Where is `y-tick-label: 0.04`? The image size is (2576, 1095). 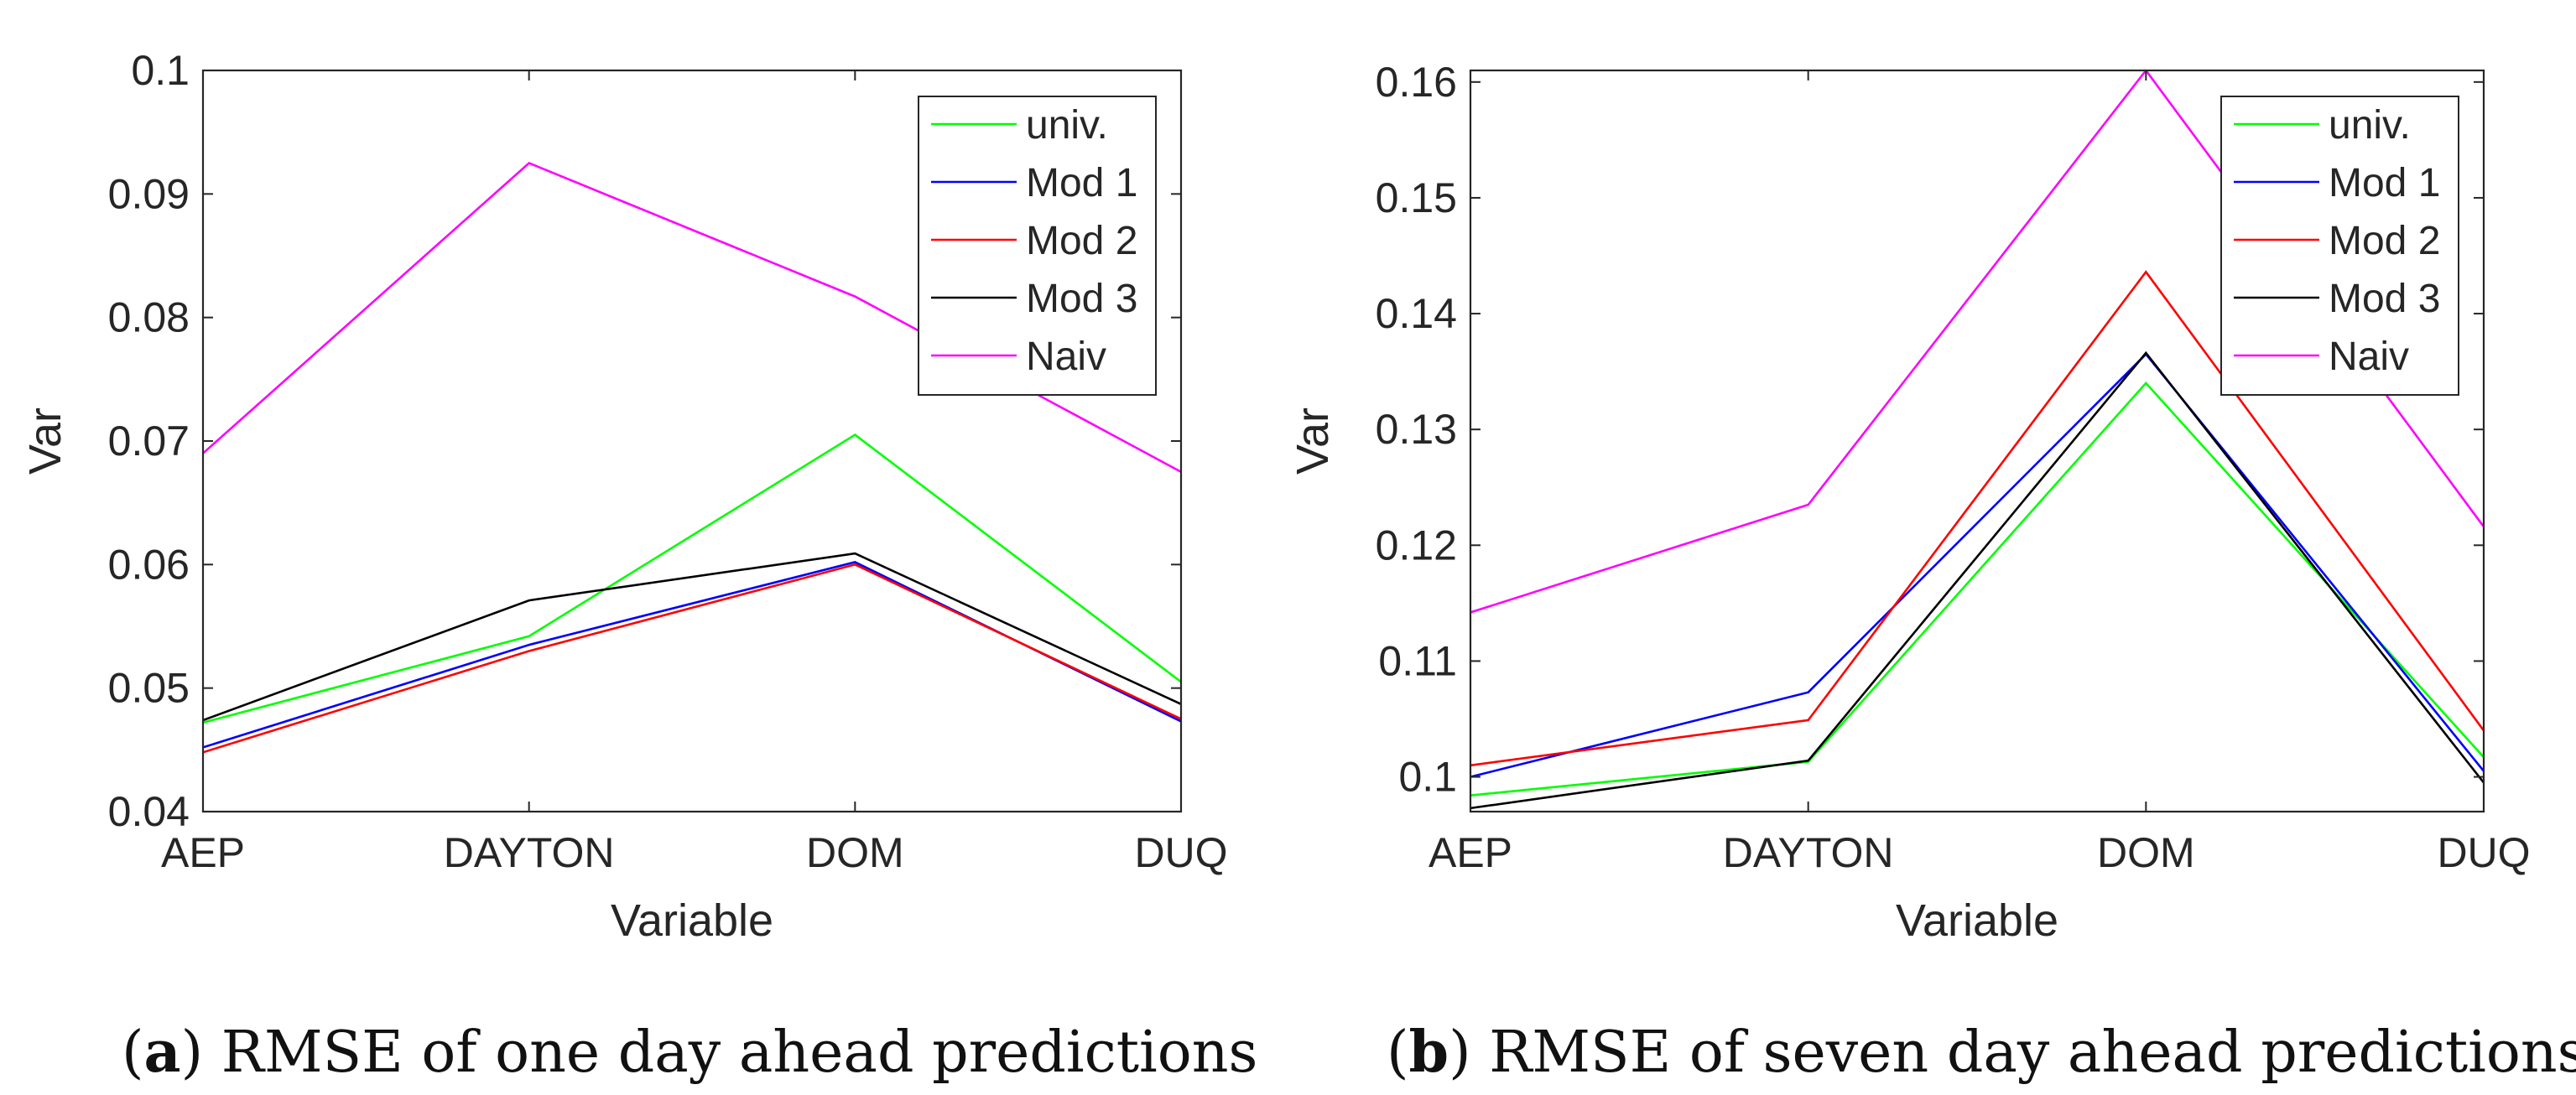 y-tick-label: 0.04 is located at coordinates (149, 811).